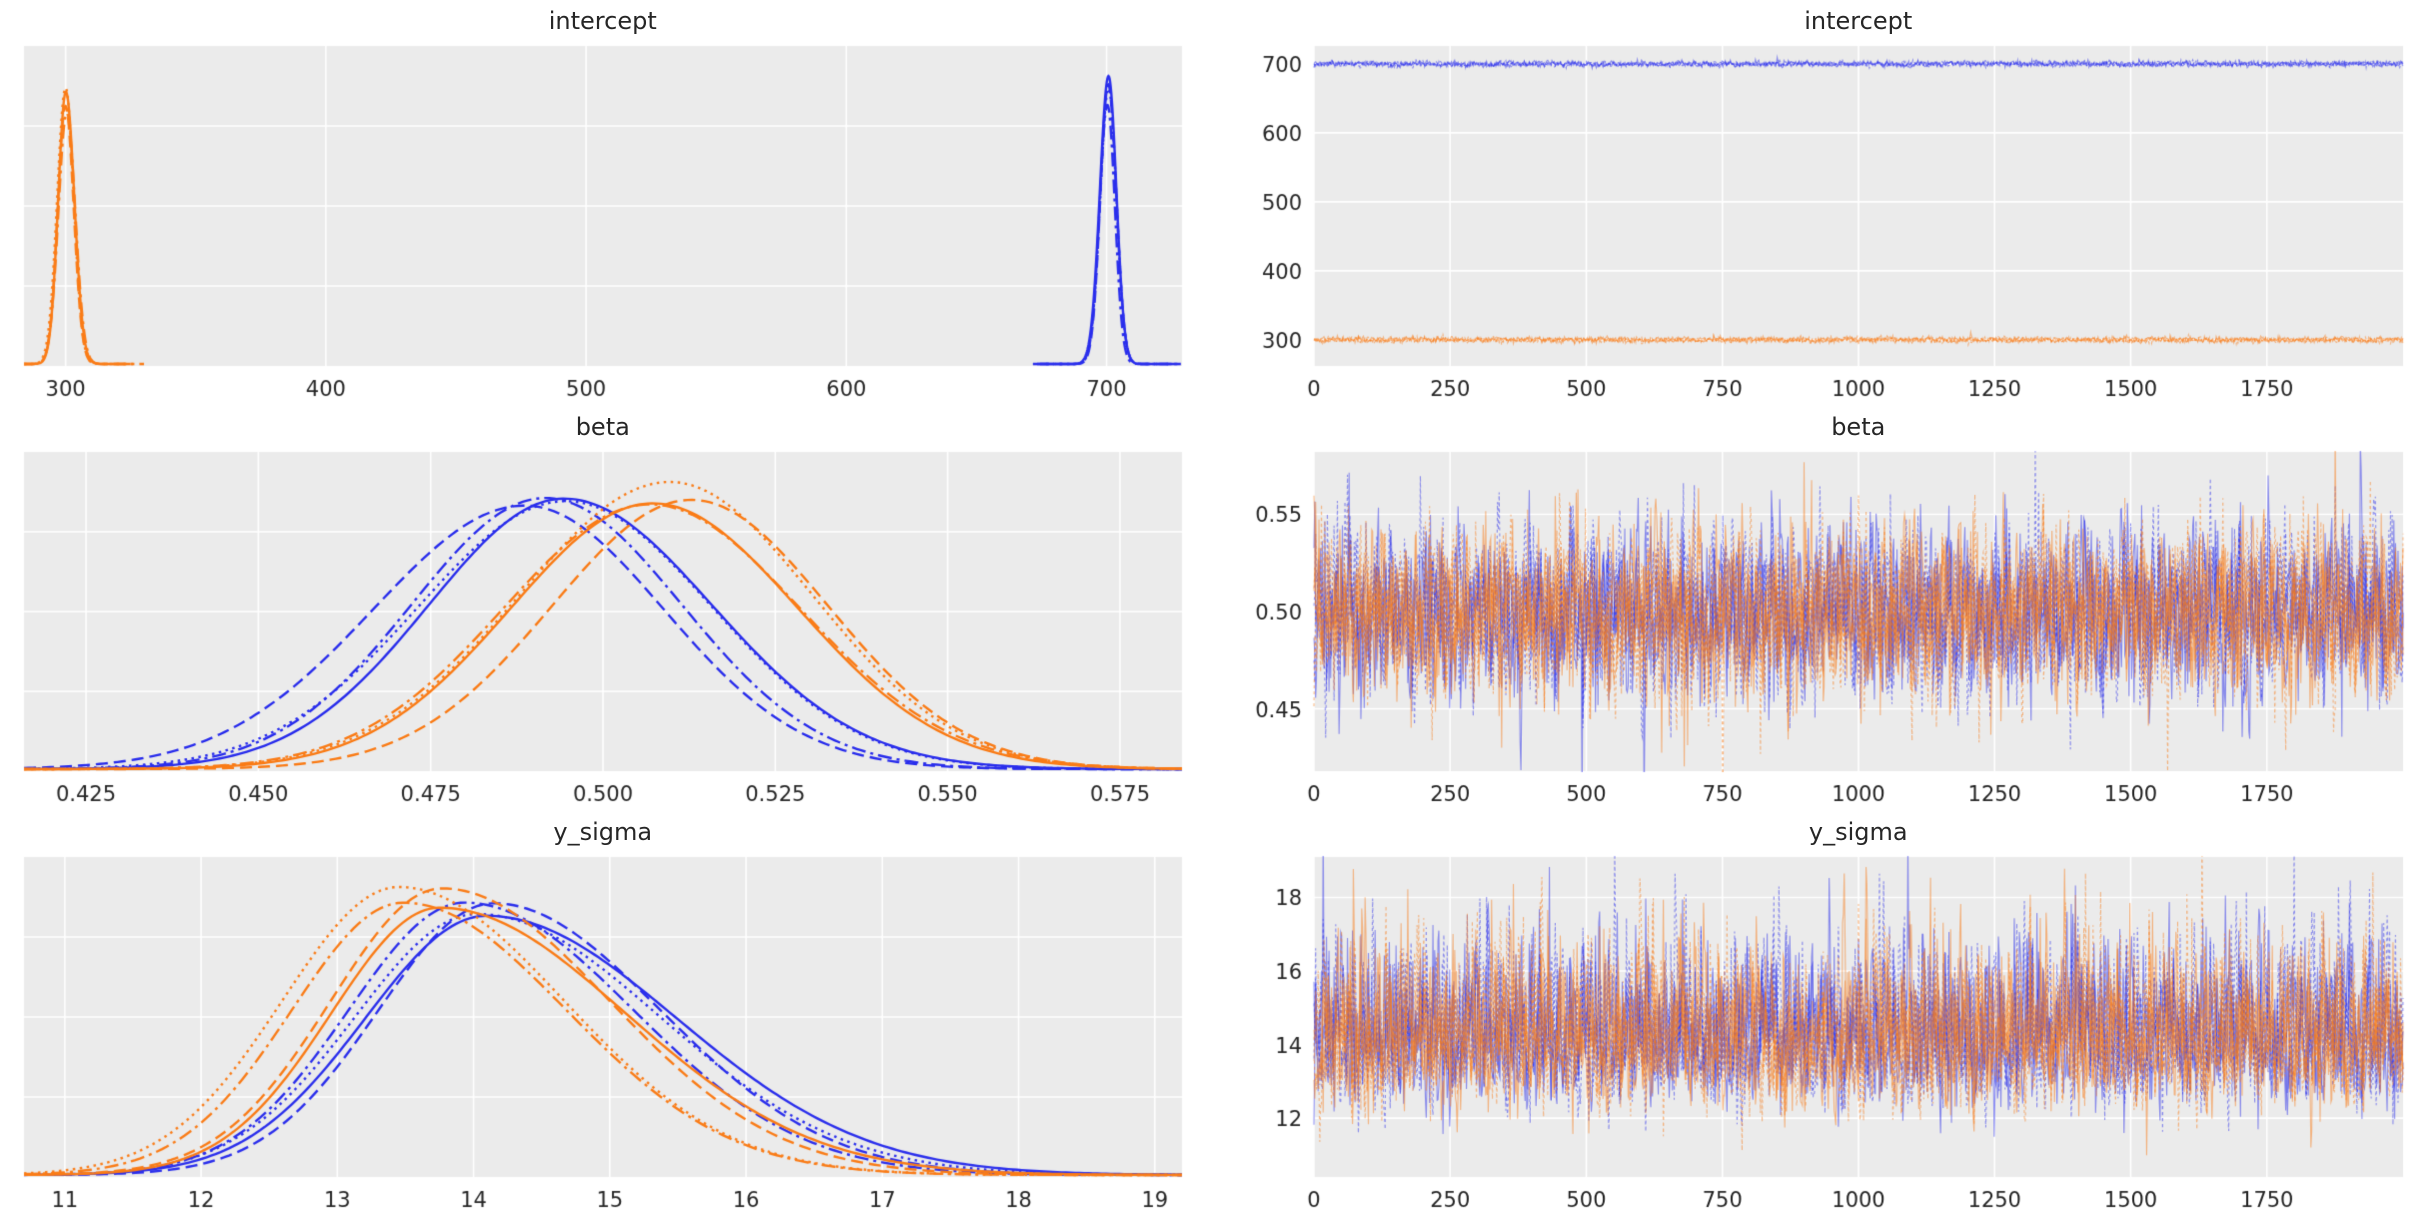  I want to click on subplot-title-intercept-posterior: intercept, so click(602, 21).